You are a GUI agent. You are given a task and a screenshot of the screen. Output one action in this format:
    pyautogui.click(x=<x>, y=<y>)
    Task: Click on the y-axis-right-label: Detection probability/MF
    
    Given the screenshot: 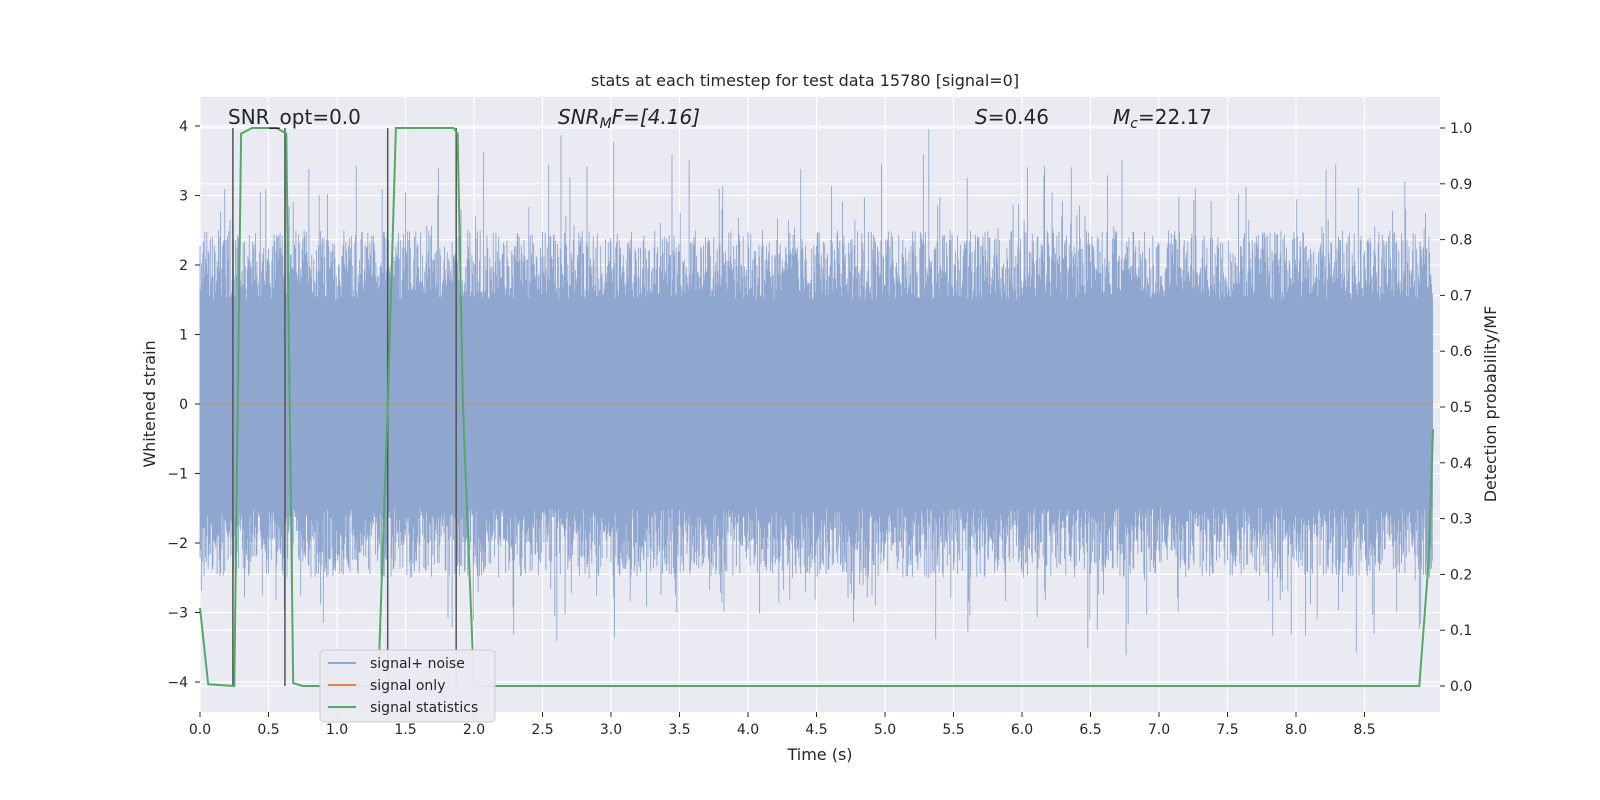 What is the action you would take?
    pyautogui.click(x=1490, y=404)
    